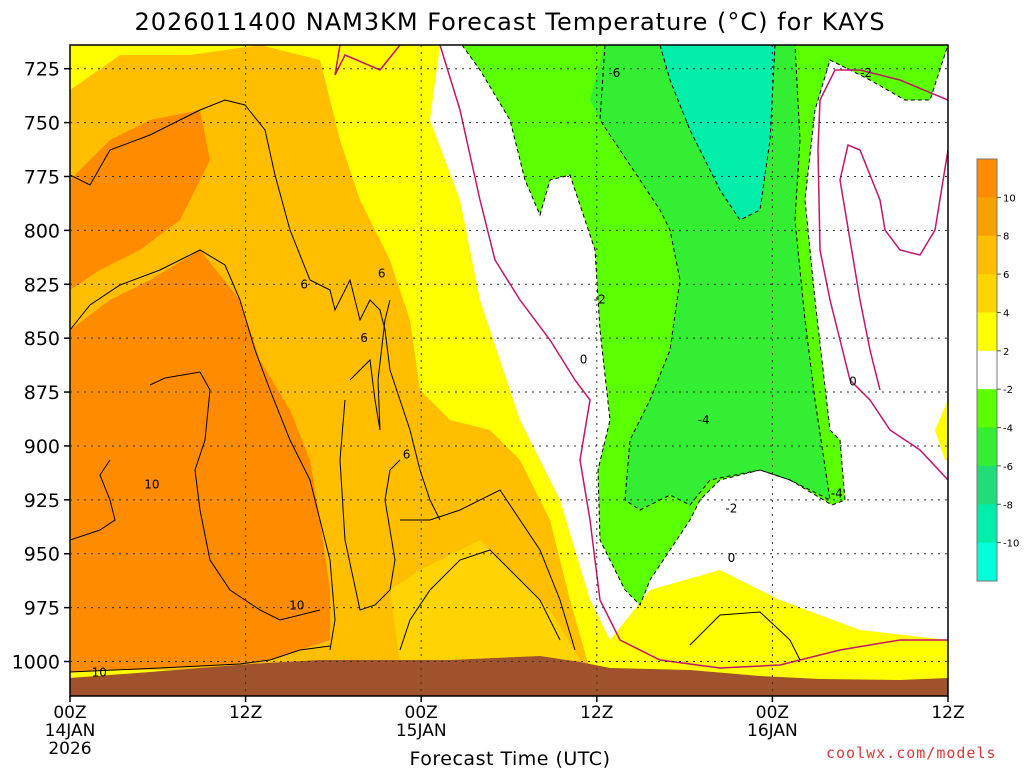 This screenshot has width=1024, height=768. I want to click on y-tick-label: 725, so click(42, 70).